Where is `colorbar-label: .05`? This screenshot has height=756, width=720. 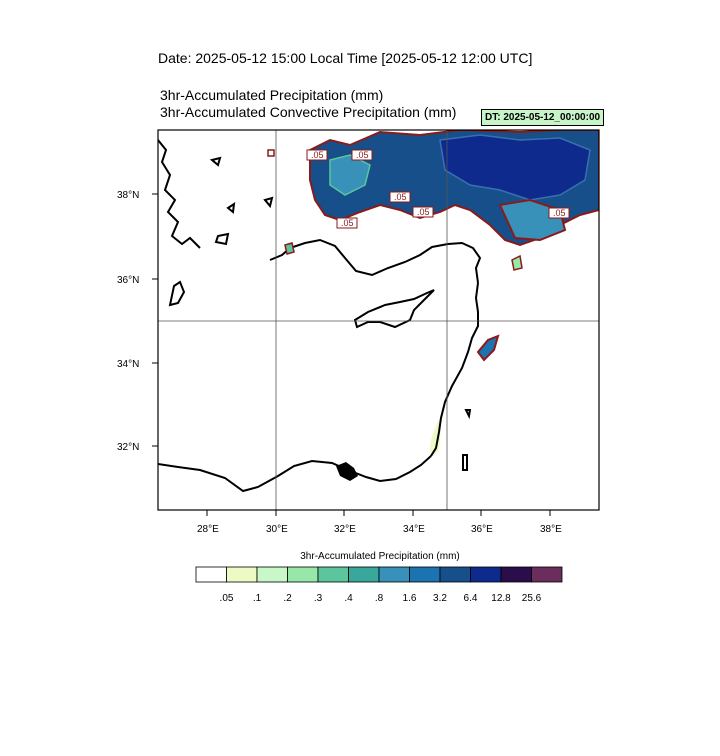
colorbar-label: .05 is located at coordinates (227, 598).